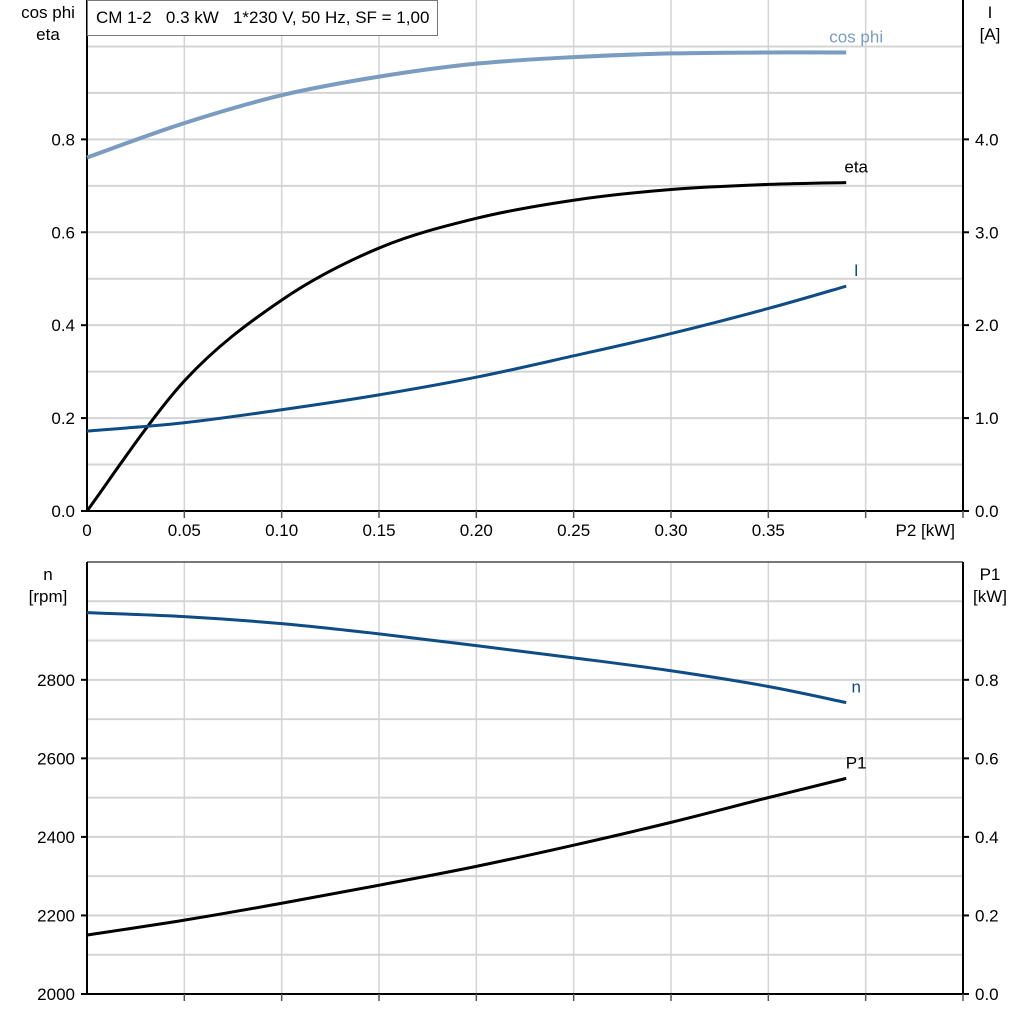 Image resolution: width=1024 pixels, height=1029 pixels. Describe the element at coordinates (63, 511) in the screenshot. I see `y-left-tick-label: 0.0` at that location.